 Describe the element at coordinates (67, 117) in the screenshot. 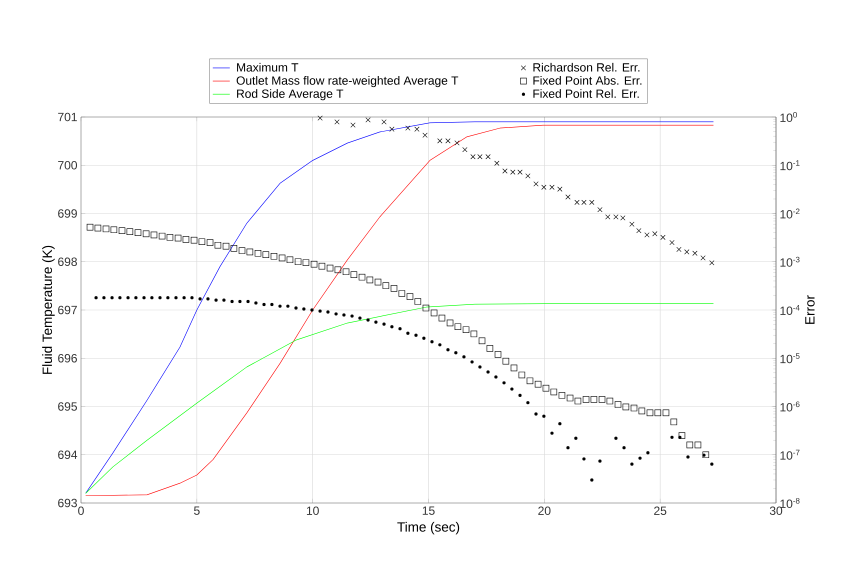

I see `y-tick-label: 701` at that location.